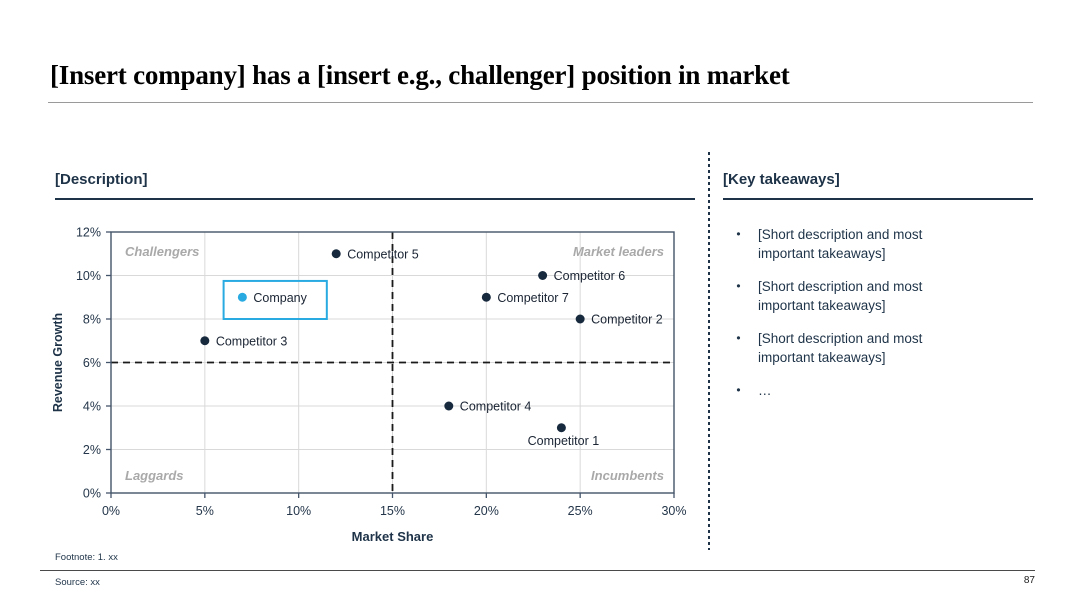 The height and width of the screenshot is (608, 1080). What do you see at coordinates (58, 362) in the screenshot?
I see `y-axis-title: Revenue Growth` at bounding box center [58, 362].